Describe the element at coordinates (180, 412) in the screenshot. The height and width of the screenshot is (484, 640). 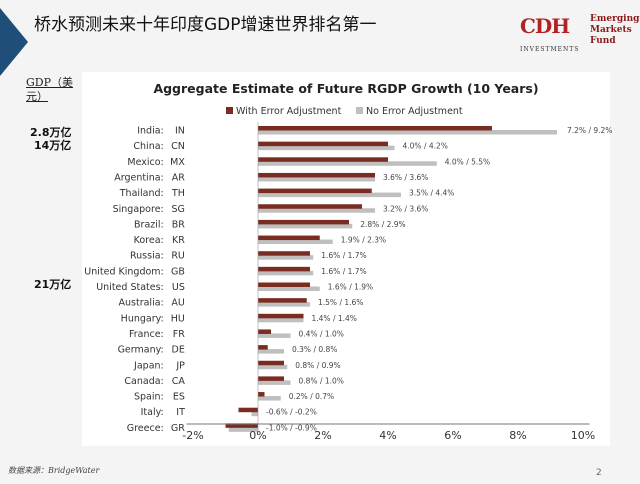
I see `category-code: IT` at that location.